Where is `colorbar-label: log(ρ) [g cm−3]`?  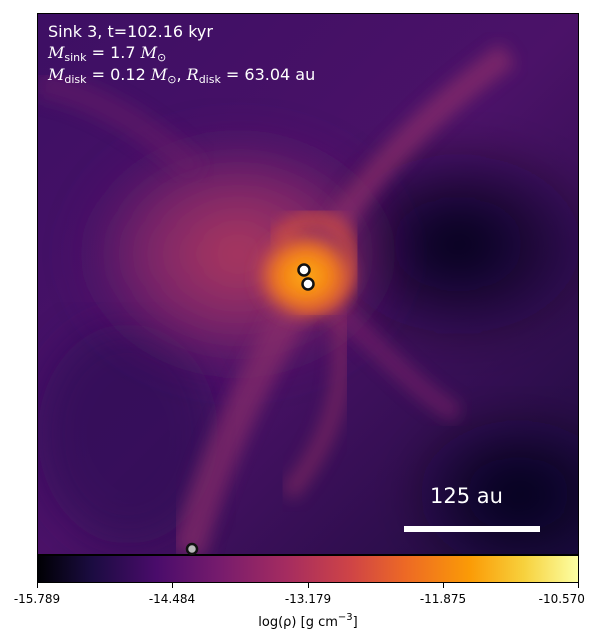 colorbar-label: log(ρ) [g cm−3] is located at coordinates (307, 621).